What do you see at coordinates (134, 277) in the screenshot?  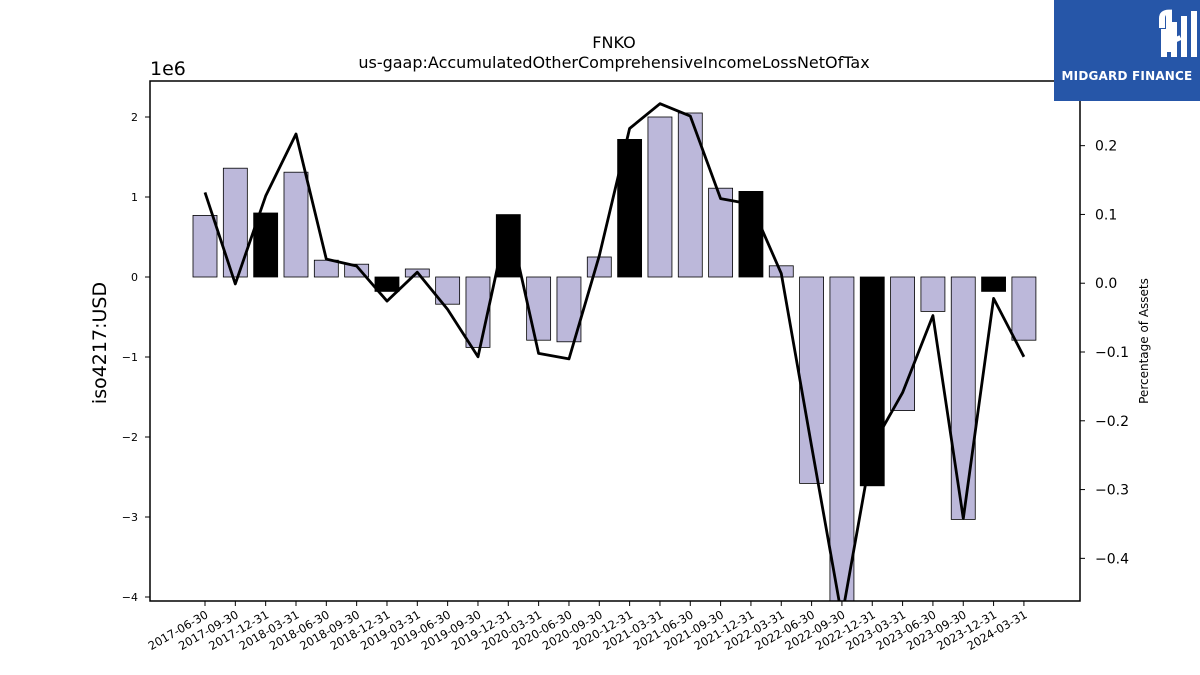 I see `y-tick-label: 0` at bounding box center [134, 277].